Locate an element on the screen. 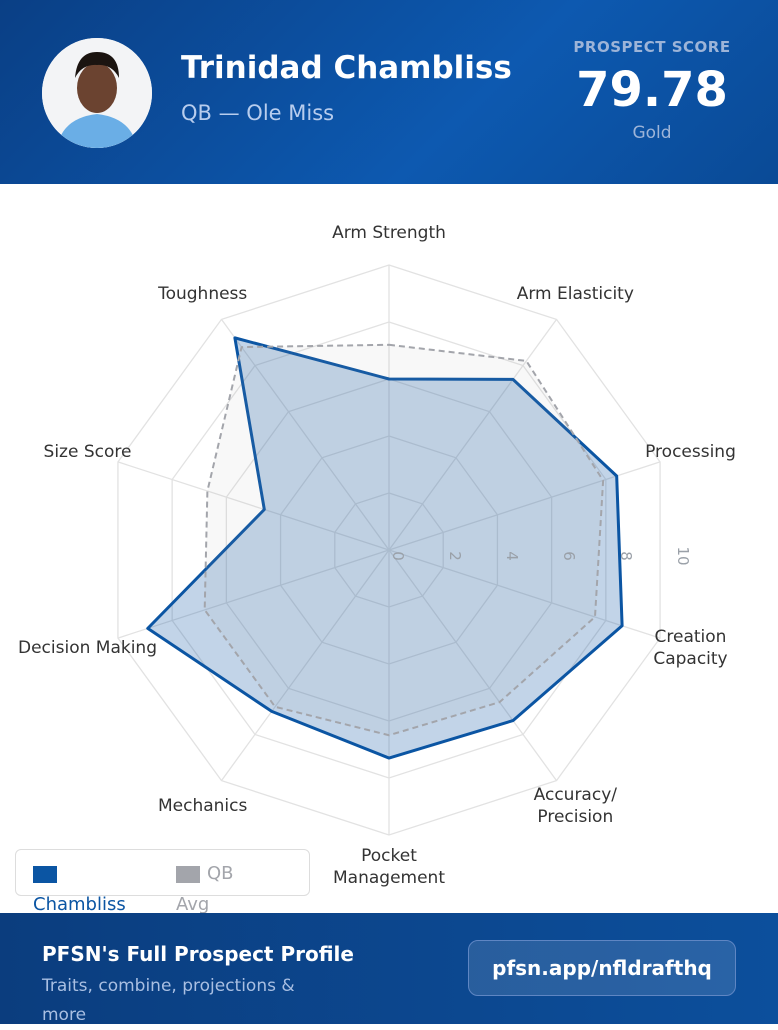  axis-label: Arm Strength is located at coordinates (389, 233).